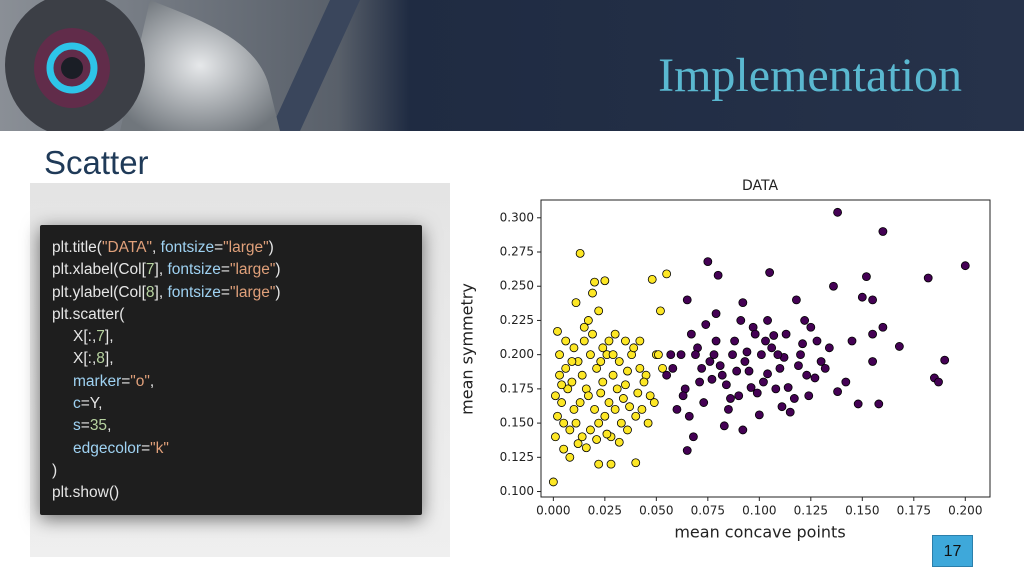  What do you see at coordinates (85, 337) in the screenshot?
I see `code-token: X[:,` at bounding box center [85, 337].